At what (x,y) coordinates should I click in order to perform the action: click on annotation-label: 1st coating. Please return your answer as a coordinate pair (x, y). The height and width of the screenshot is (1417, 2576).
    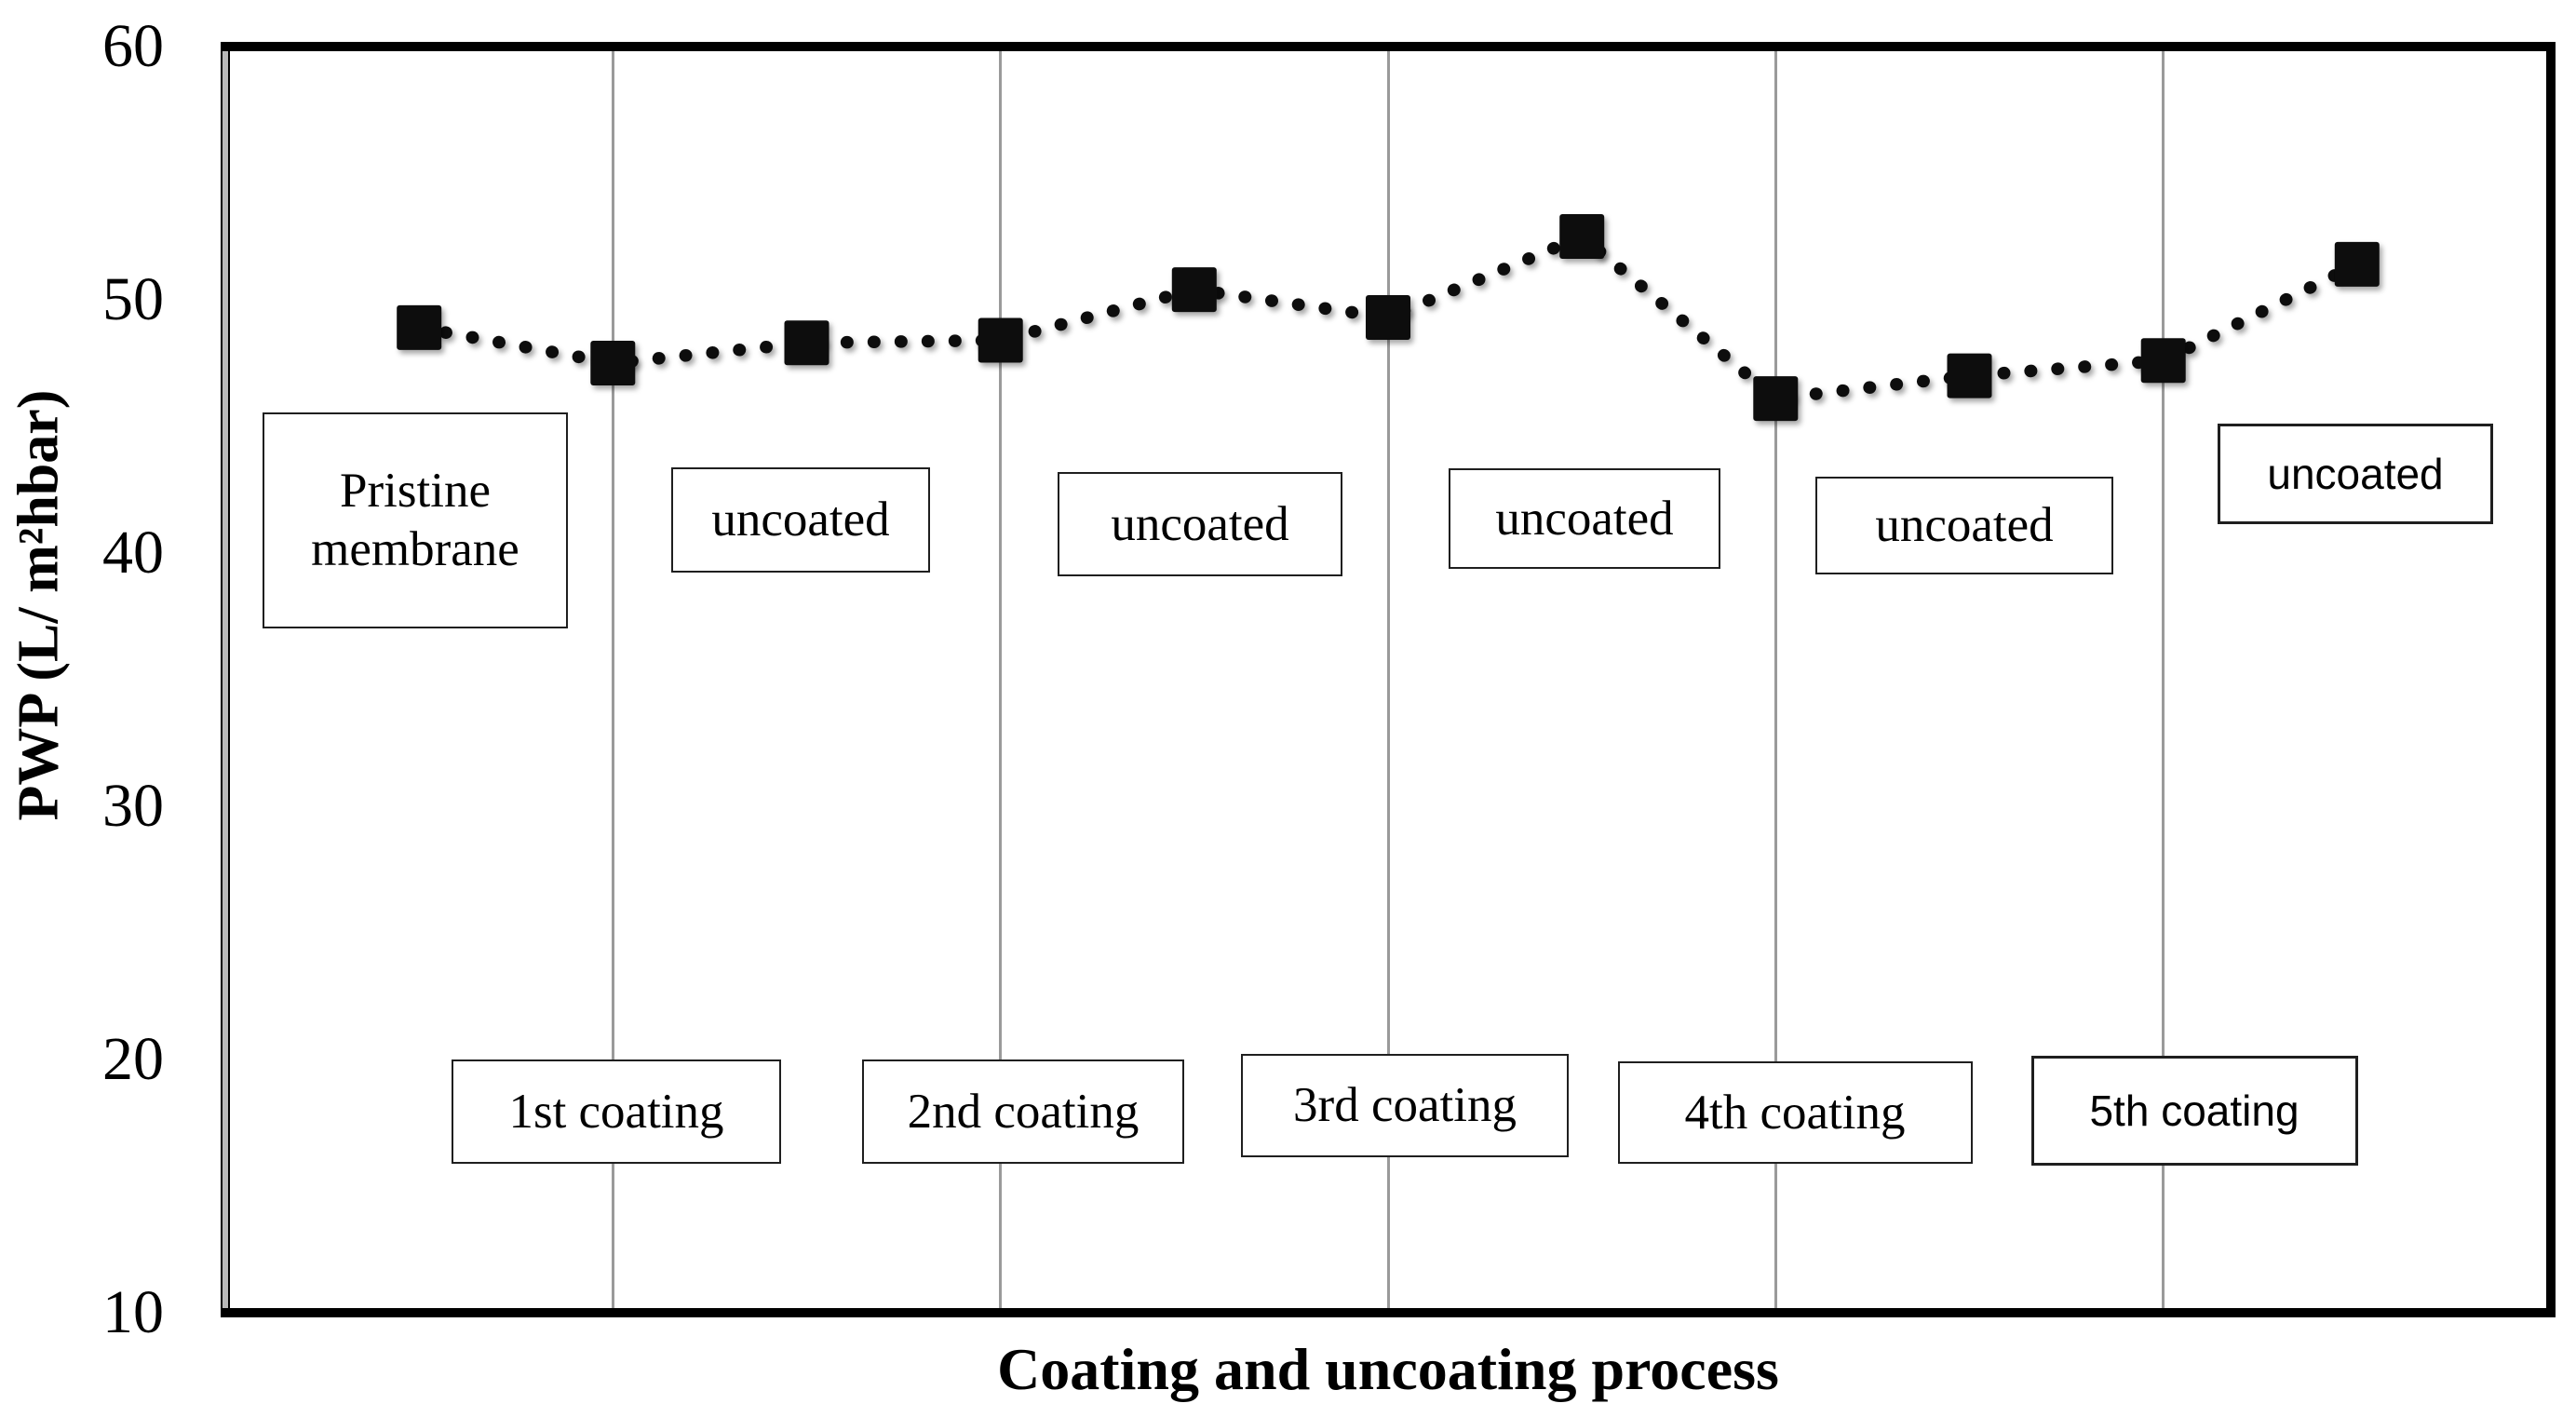
    Looking at the image, I should click on (616, 1111).